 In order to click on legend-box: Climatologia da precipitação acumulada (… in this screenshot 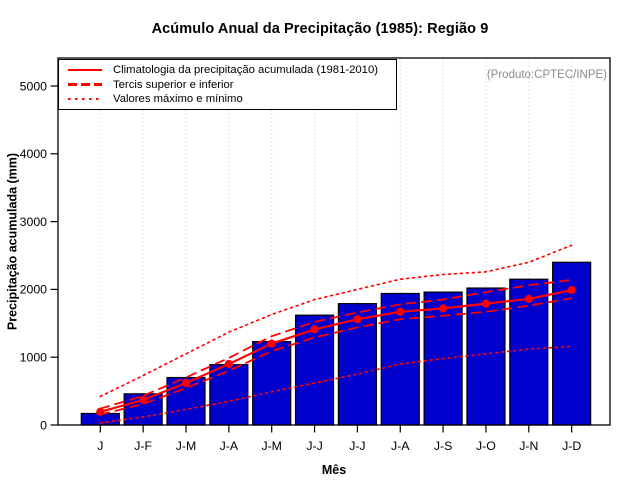, I will do `click(227, 84)`.